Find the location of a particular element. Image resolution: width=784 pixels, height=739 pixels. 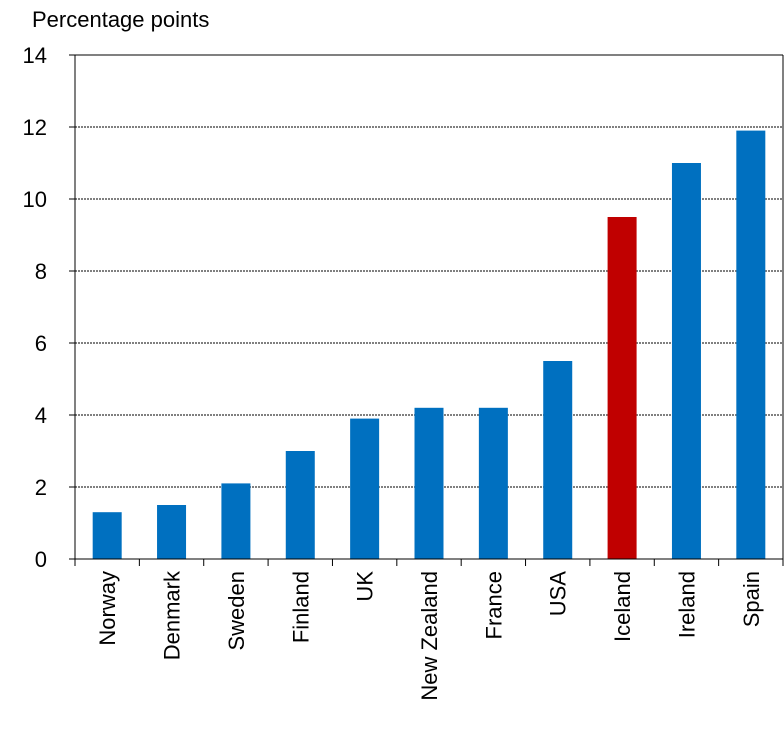

bar-spain is located at coordinates (751, 344).